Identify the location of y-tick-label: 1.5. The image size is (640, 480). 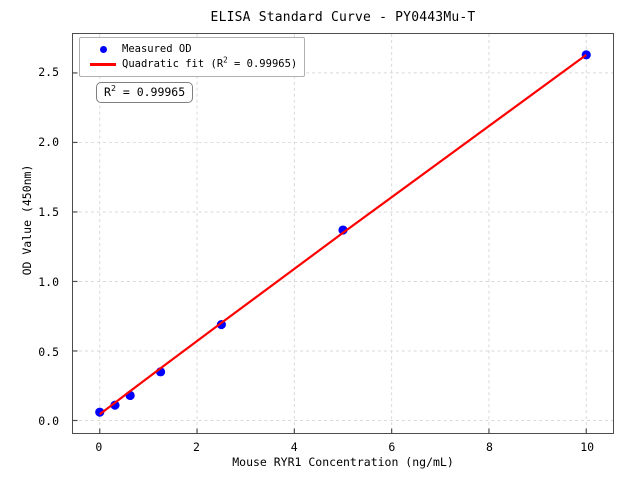
(48, 211).